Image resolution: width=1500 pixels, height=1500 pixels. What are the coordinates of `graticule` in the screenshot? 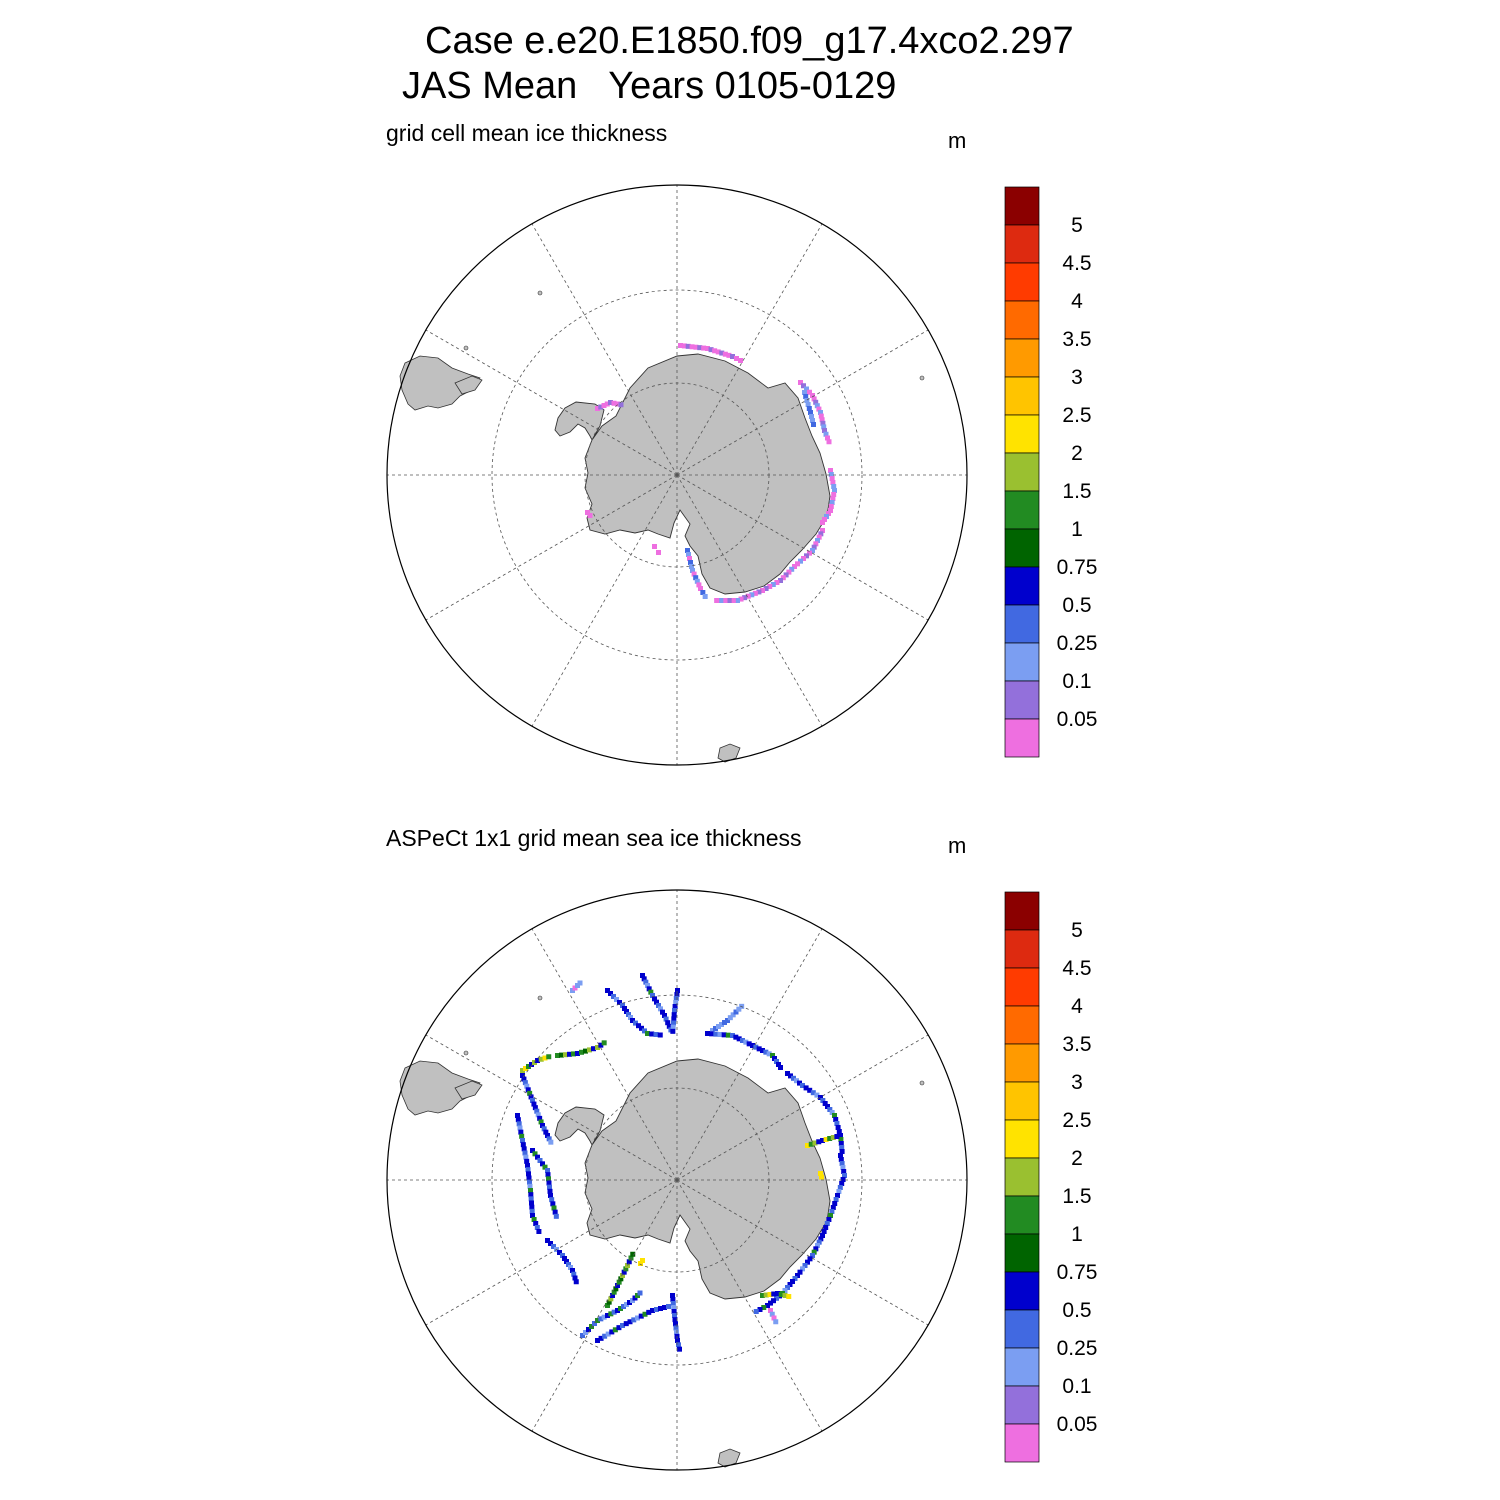 It's located at (677, 475).